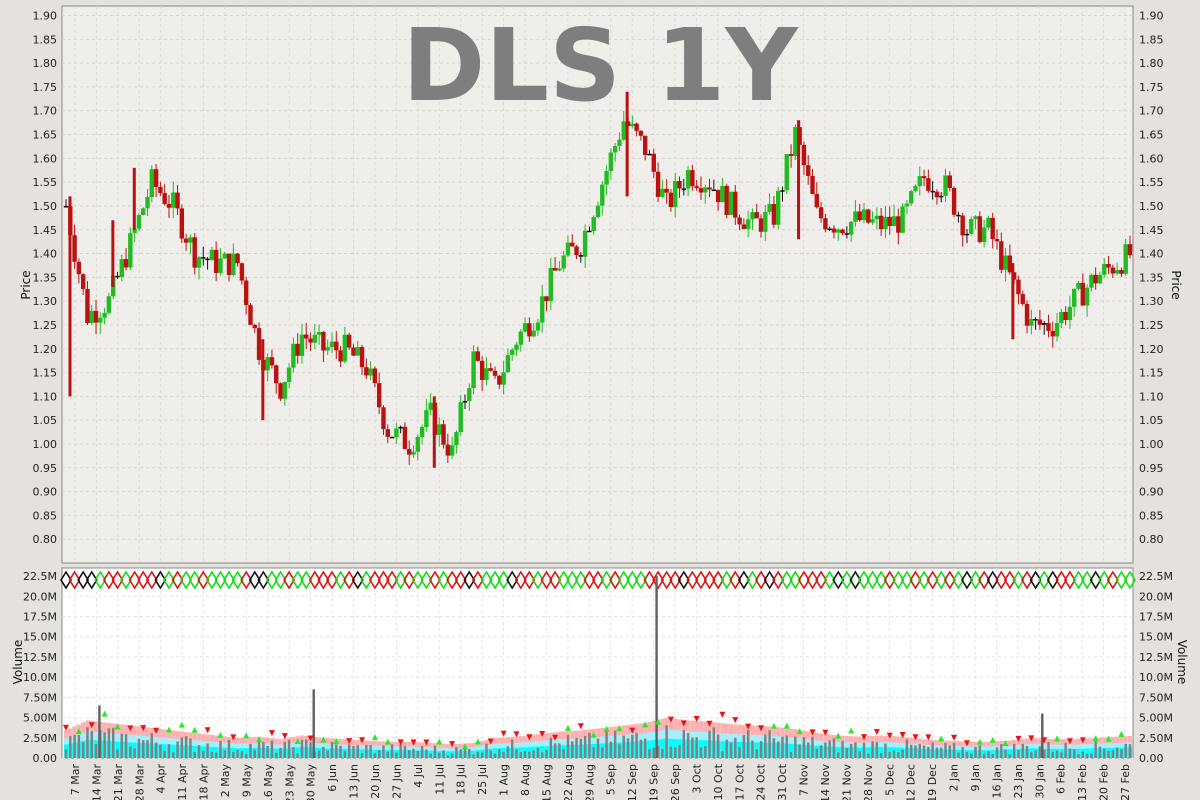  What do you see at coordinates (1151, 444) in the screenshot?
I see `price-tick-label: 1.00` at bounding box center [1151, 444].